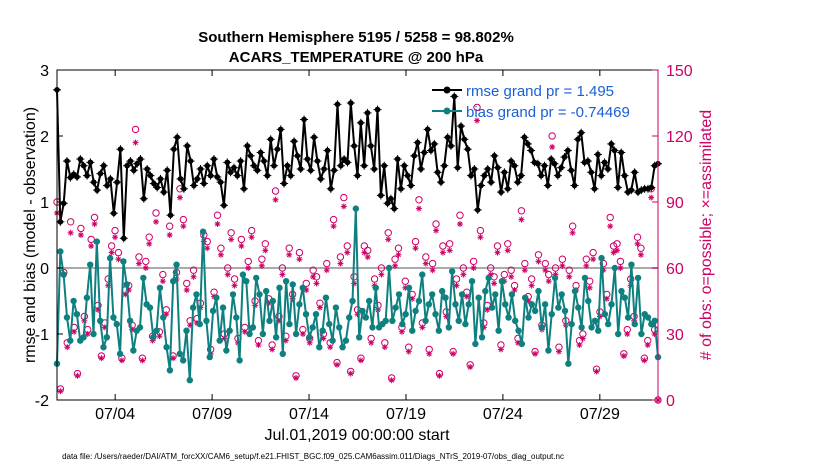  Describe the element at coordinates (357, 435) in the screenshot. I see `x-axis-label: Jul.01,2019 00:00:00 start` at that location.